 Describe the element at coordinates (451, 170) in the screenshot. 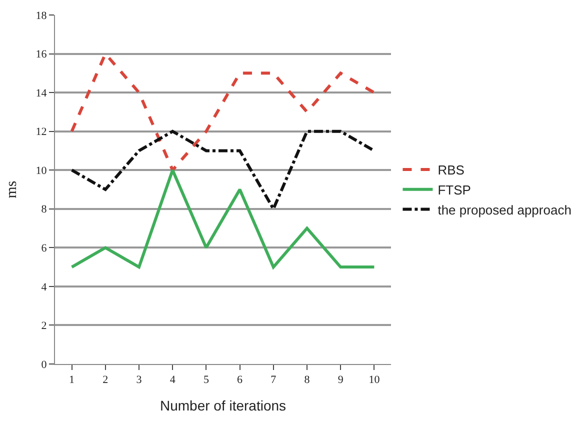

I see `legend-label: RBS` at that location.